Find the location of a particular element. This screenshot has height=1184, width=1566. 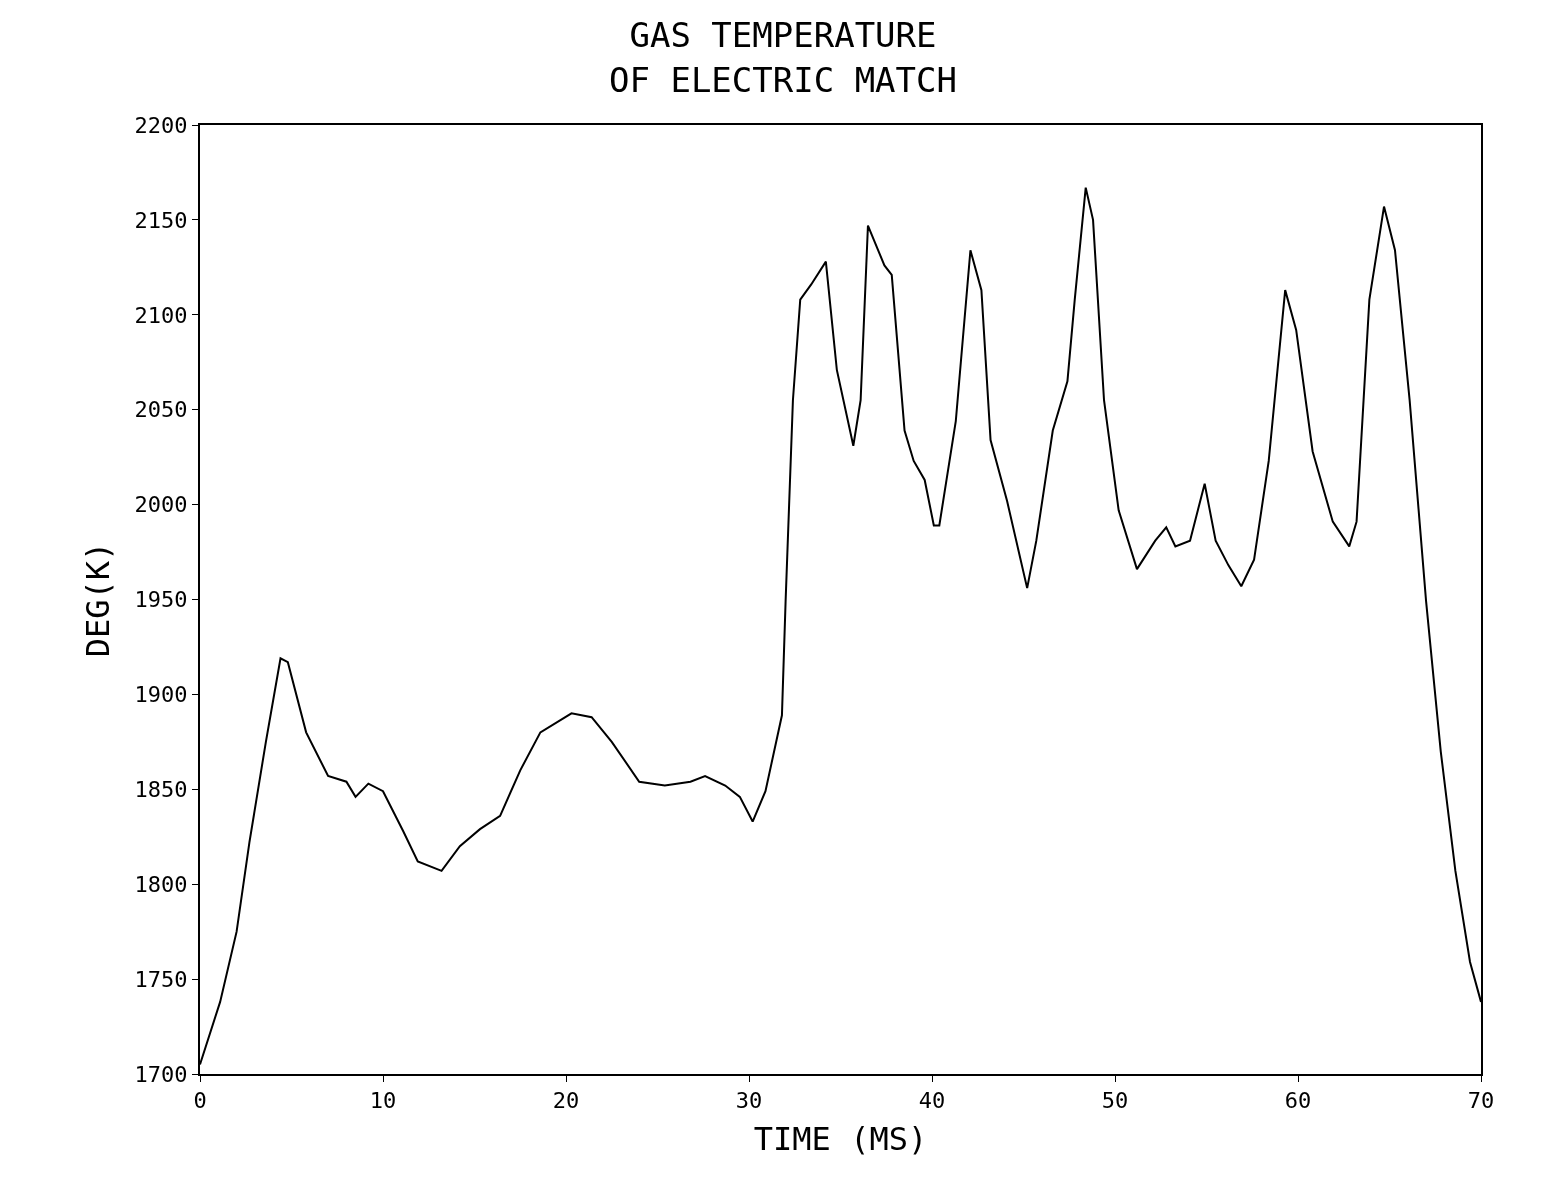

x-tick-label: 40 is located at coordinates (932, 1101).